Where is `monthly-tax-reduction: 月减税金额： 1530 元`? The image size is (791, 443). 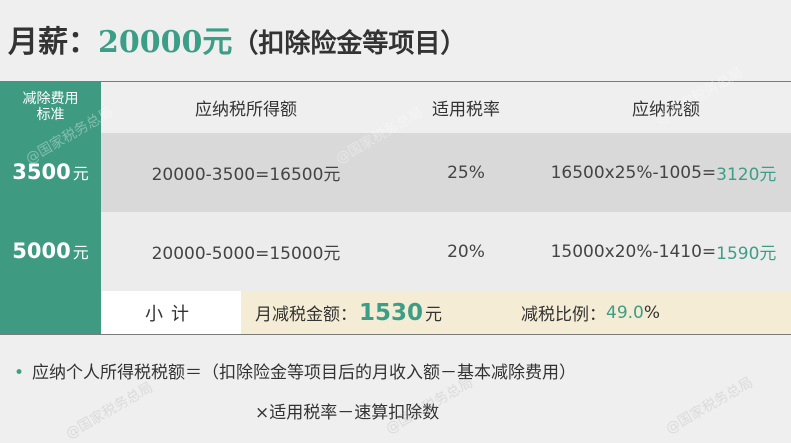 monthly-tax-reduction: 月减税金额： 1530 元 is located at coordinates (348, 312).